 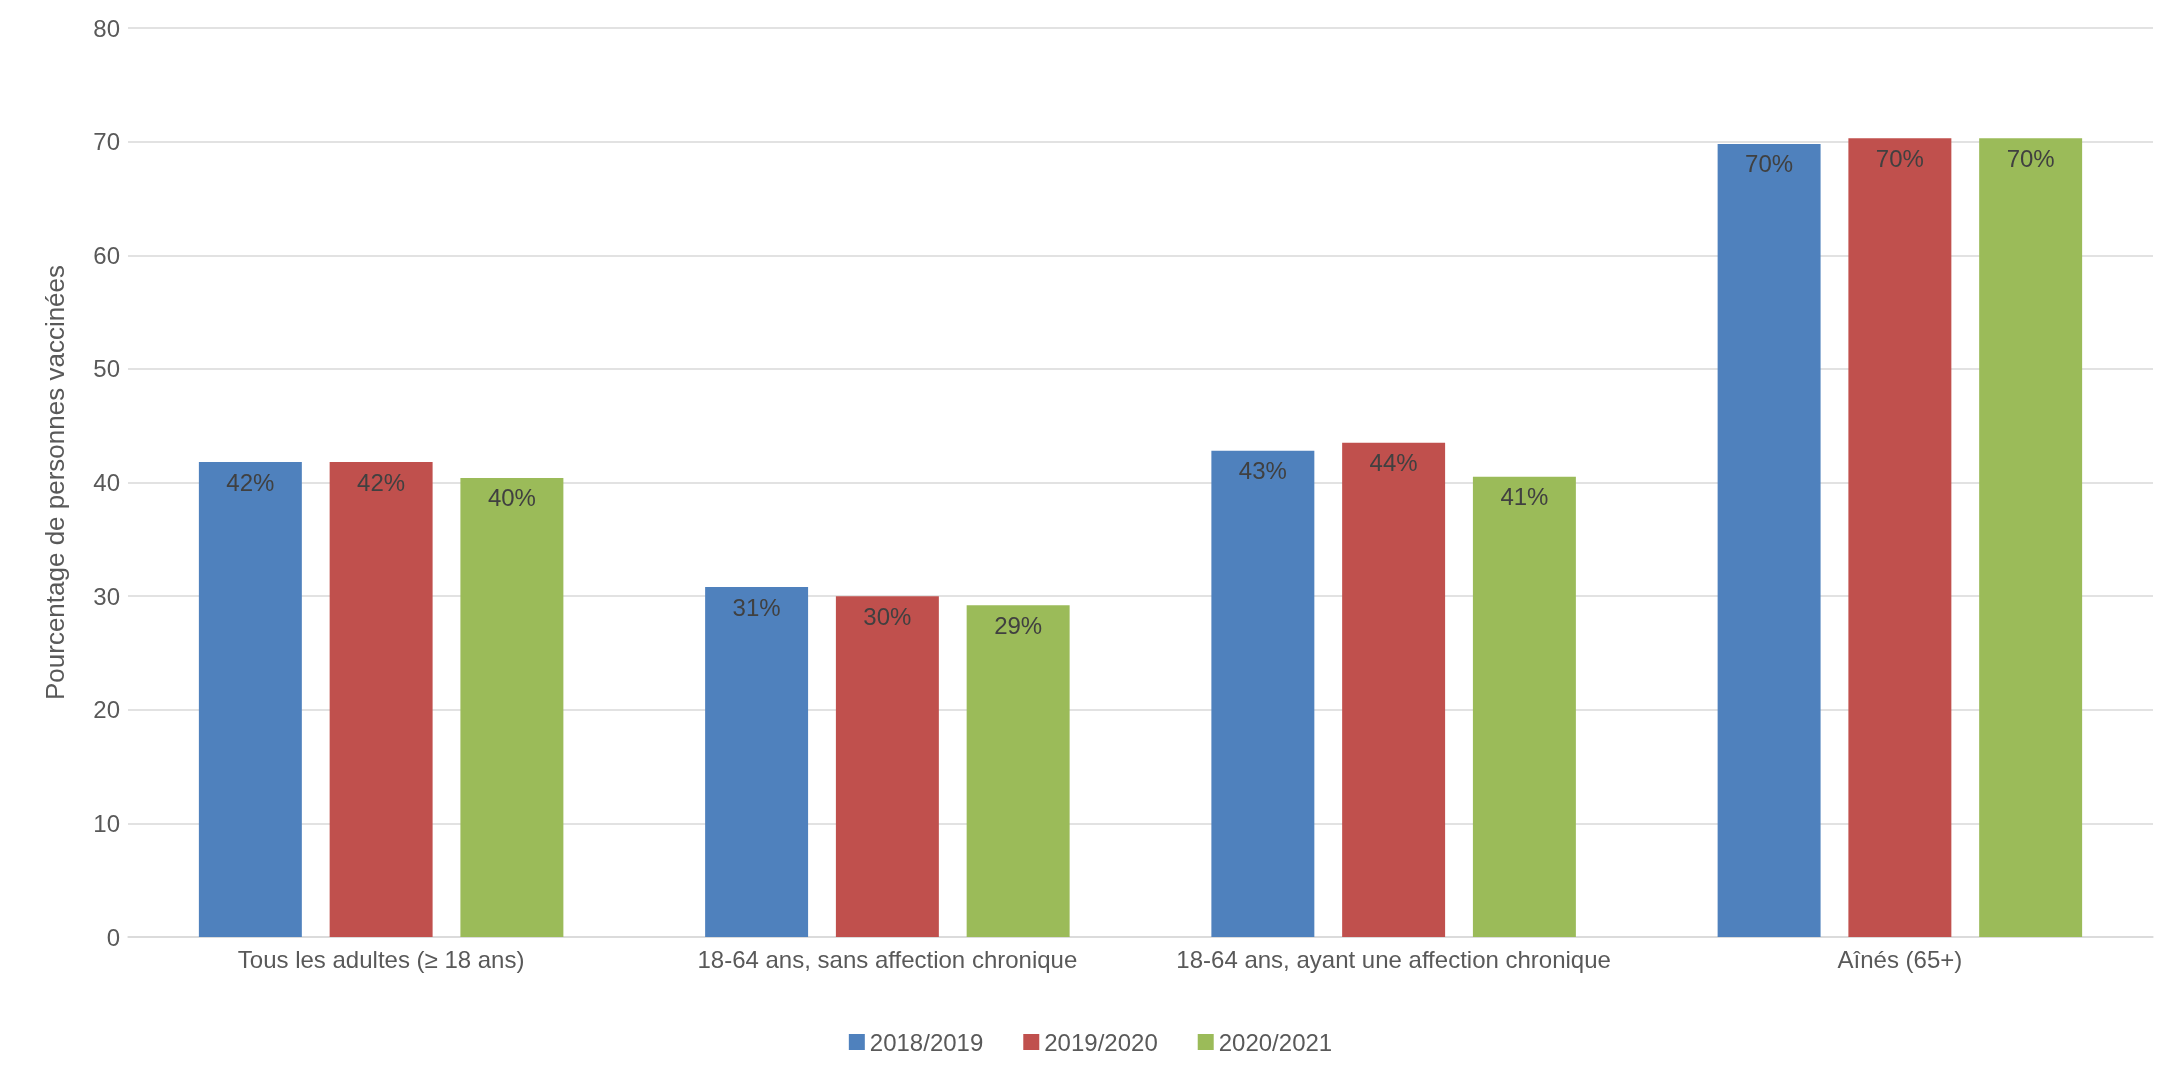 I want to click on y-tick-label: 50, so click(x=106, y=369).